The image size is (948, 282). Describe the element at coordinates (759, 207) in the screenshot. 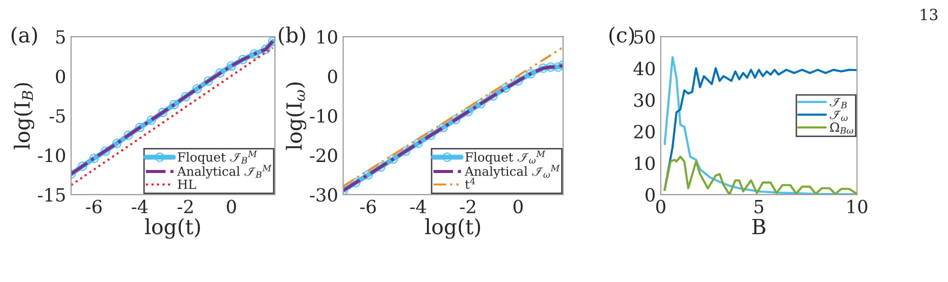

I see `x-tick-label: 5` at that location.